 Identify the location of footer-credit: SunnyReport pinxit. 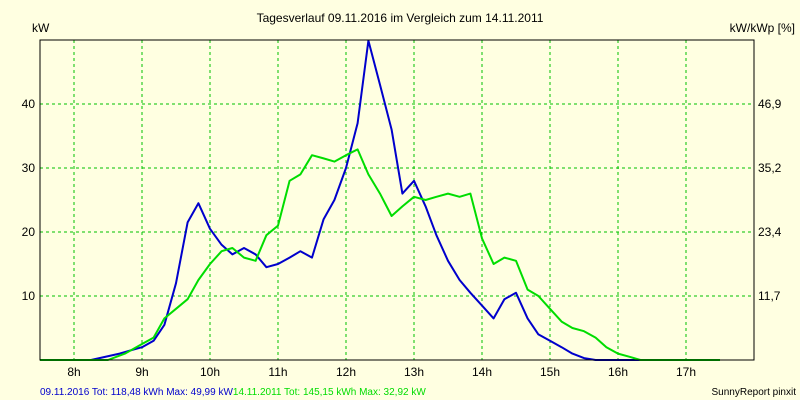
(754, 392).